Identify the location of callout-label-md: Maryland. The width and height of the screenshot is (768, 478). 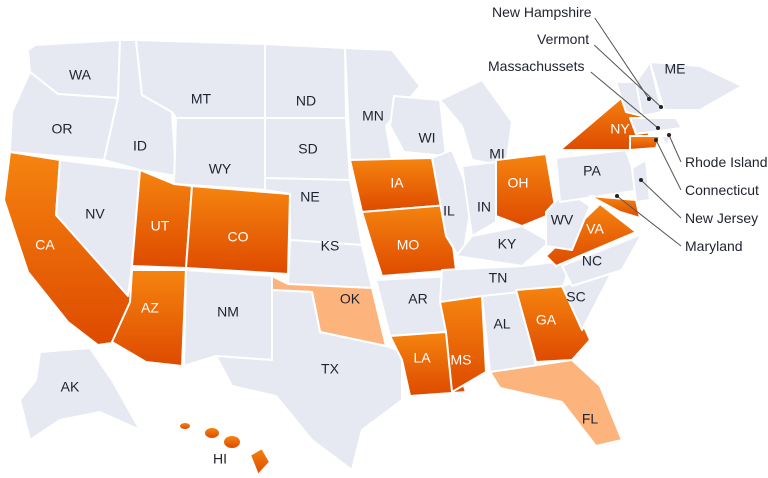
(714, 246).